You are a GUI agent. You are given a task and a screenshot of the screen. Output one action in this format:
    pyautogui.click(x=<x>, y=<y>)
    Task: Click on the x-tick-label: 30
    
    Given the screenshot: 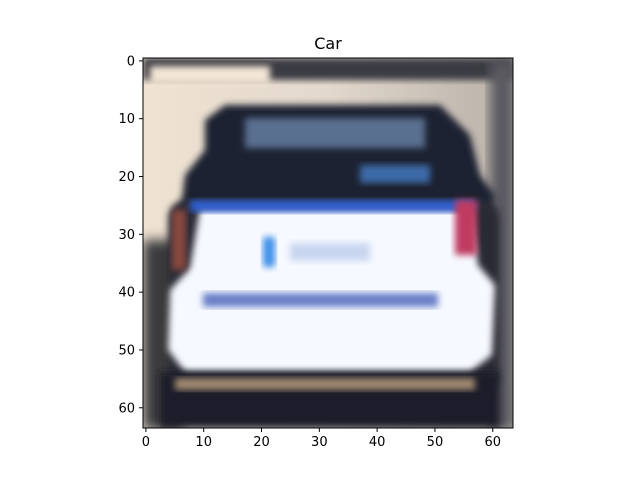 What is the action you would take?
    pyautogui.click(x=319, y=442)
    